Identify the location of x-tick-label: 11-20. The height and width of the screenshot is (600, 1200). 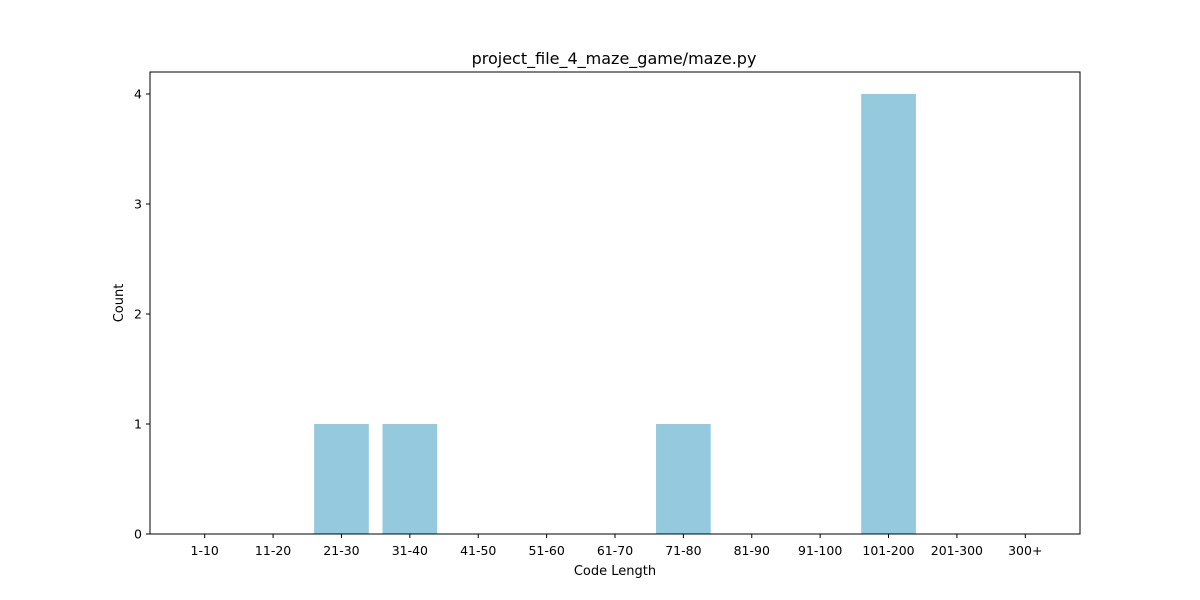
(273, 550).